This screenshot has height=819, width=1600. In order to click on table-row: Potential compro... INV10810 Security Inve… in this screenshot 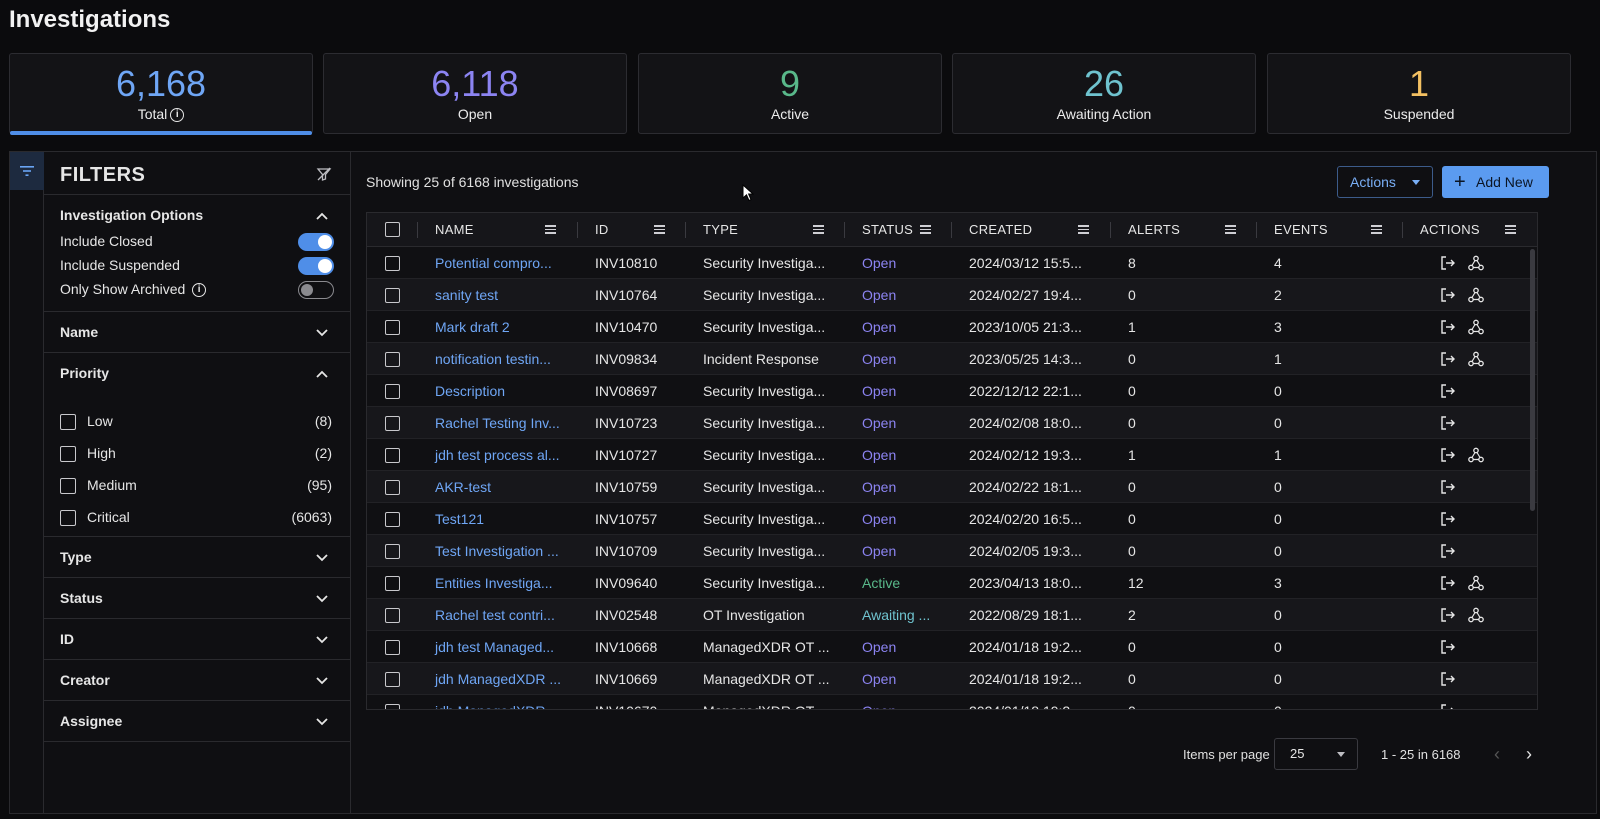, I will do `click(952, 263)`.